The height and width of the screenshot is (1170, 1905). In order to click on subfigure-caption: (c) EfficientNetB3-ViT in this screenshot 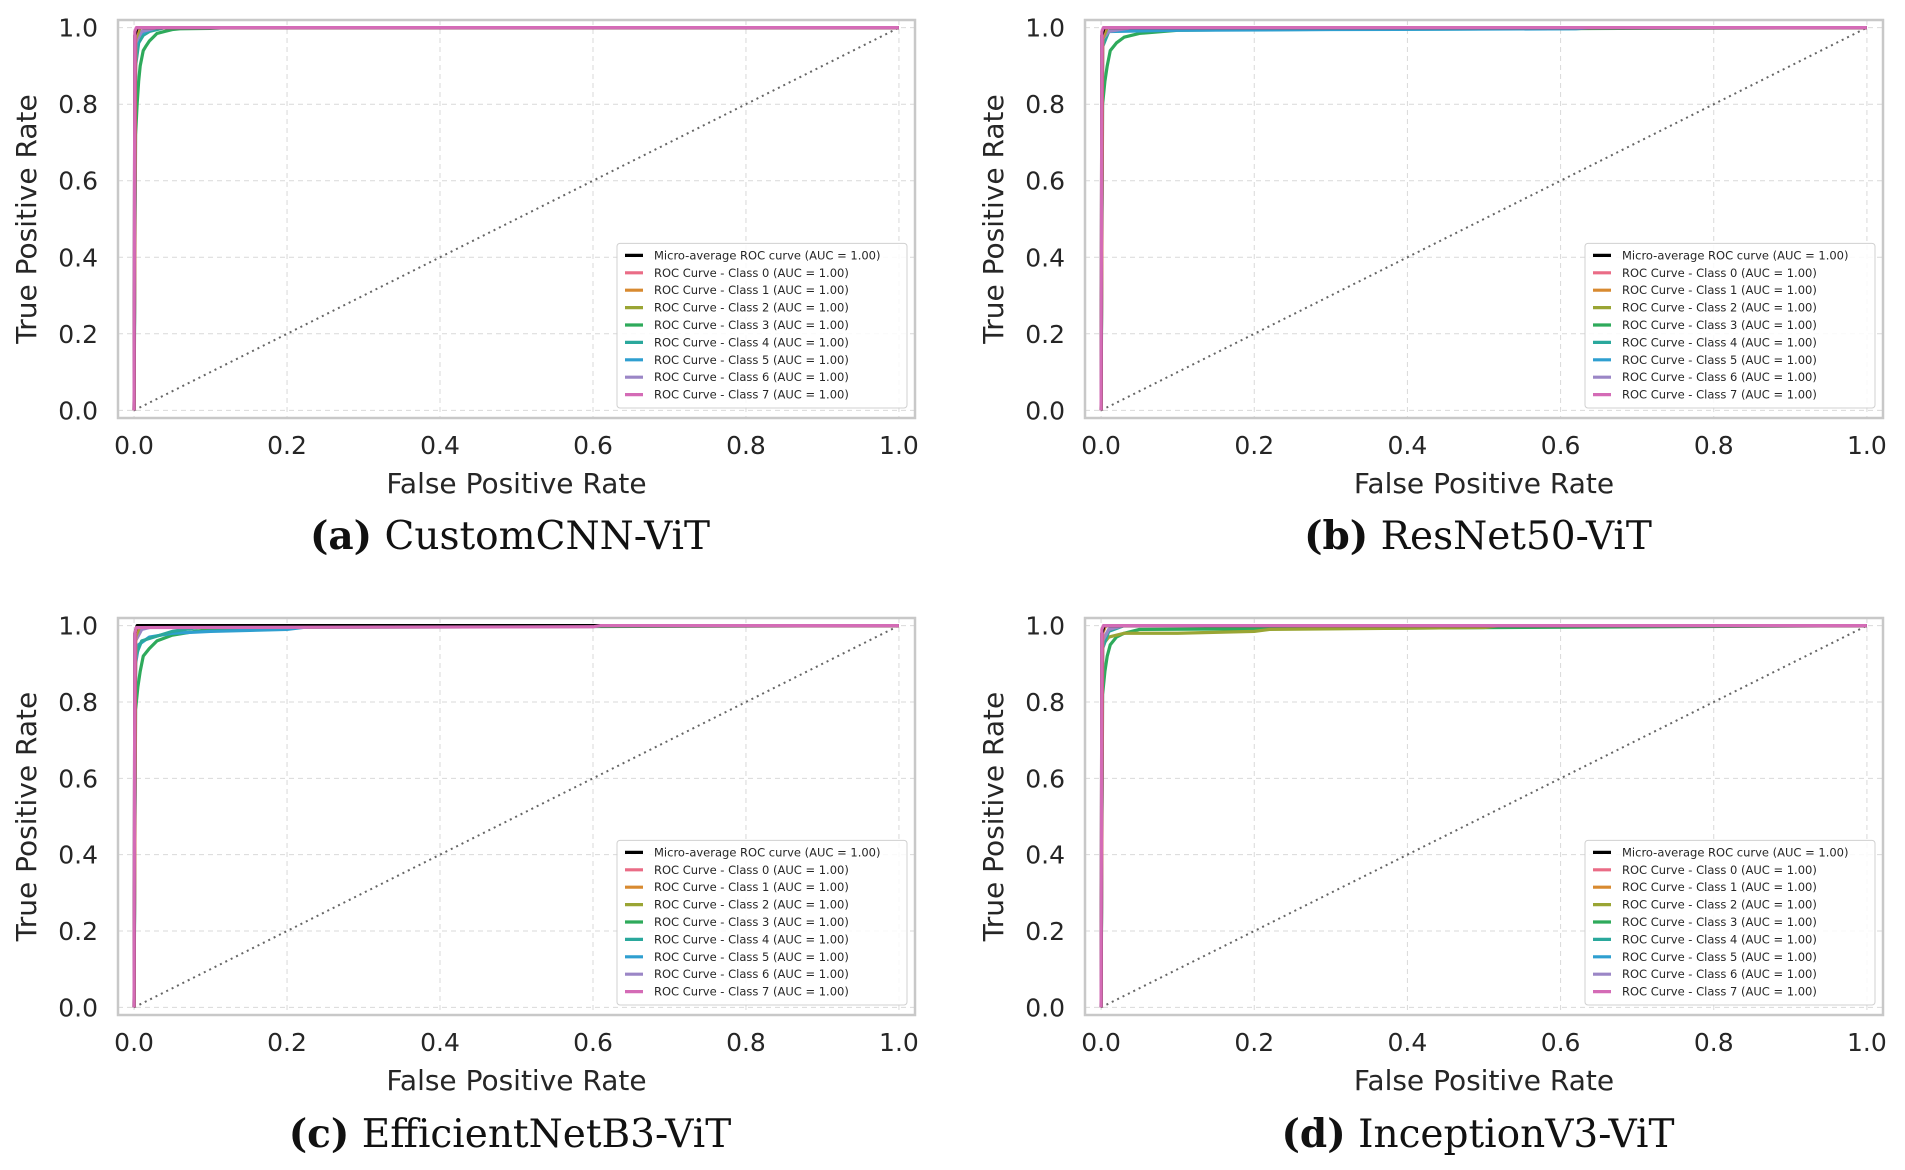, I will do `click(510, 1134)`.